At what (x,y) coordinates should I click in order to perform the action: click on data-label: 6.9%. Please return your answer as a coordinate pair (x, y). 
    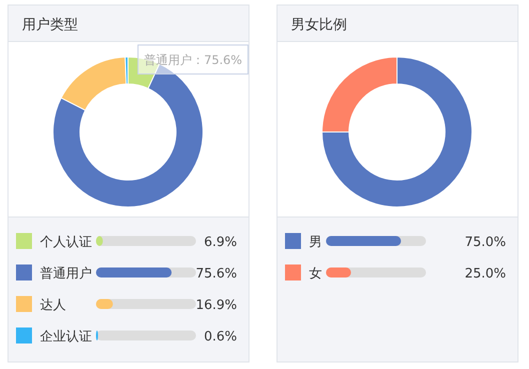
    Looking at the image, I should click on (220, 242).